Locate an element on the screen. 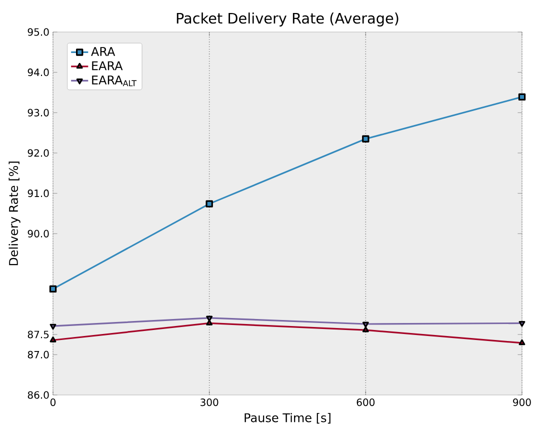 The image size is (536, 430). y-tick-label: 87.0 is located at coordinates (38, 354).